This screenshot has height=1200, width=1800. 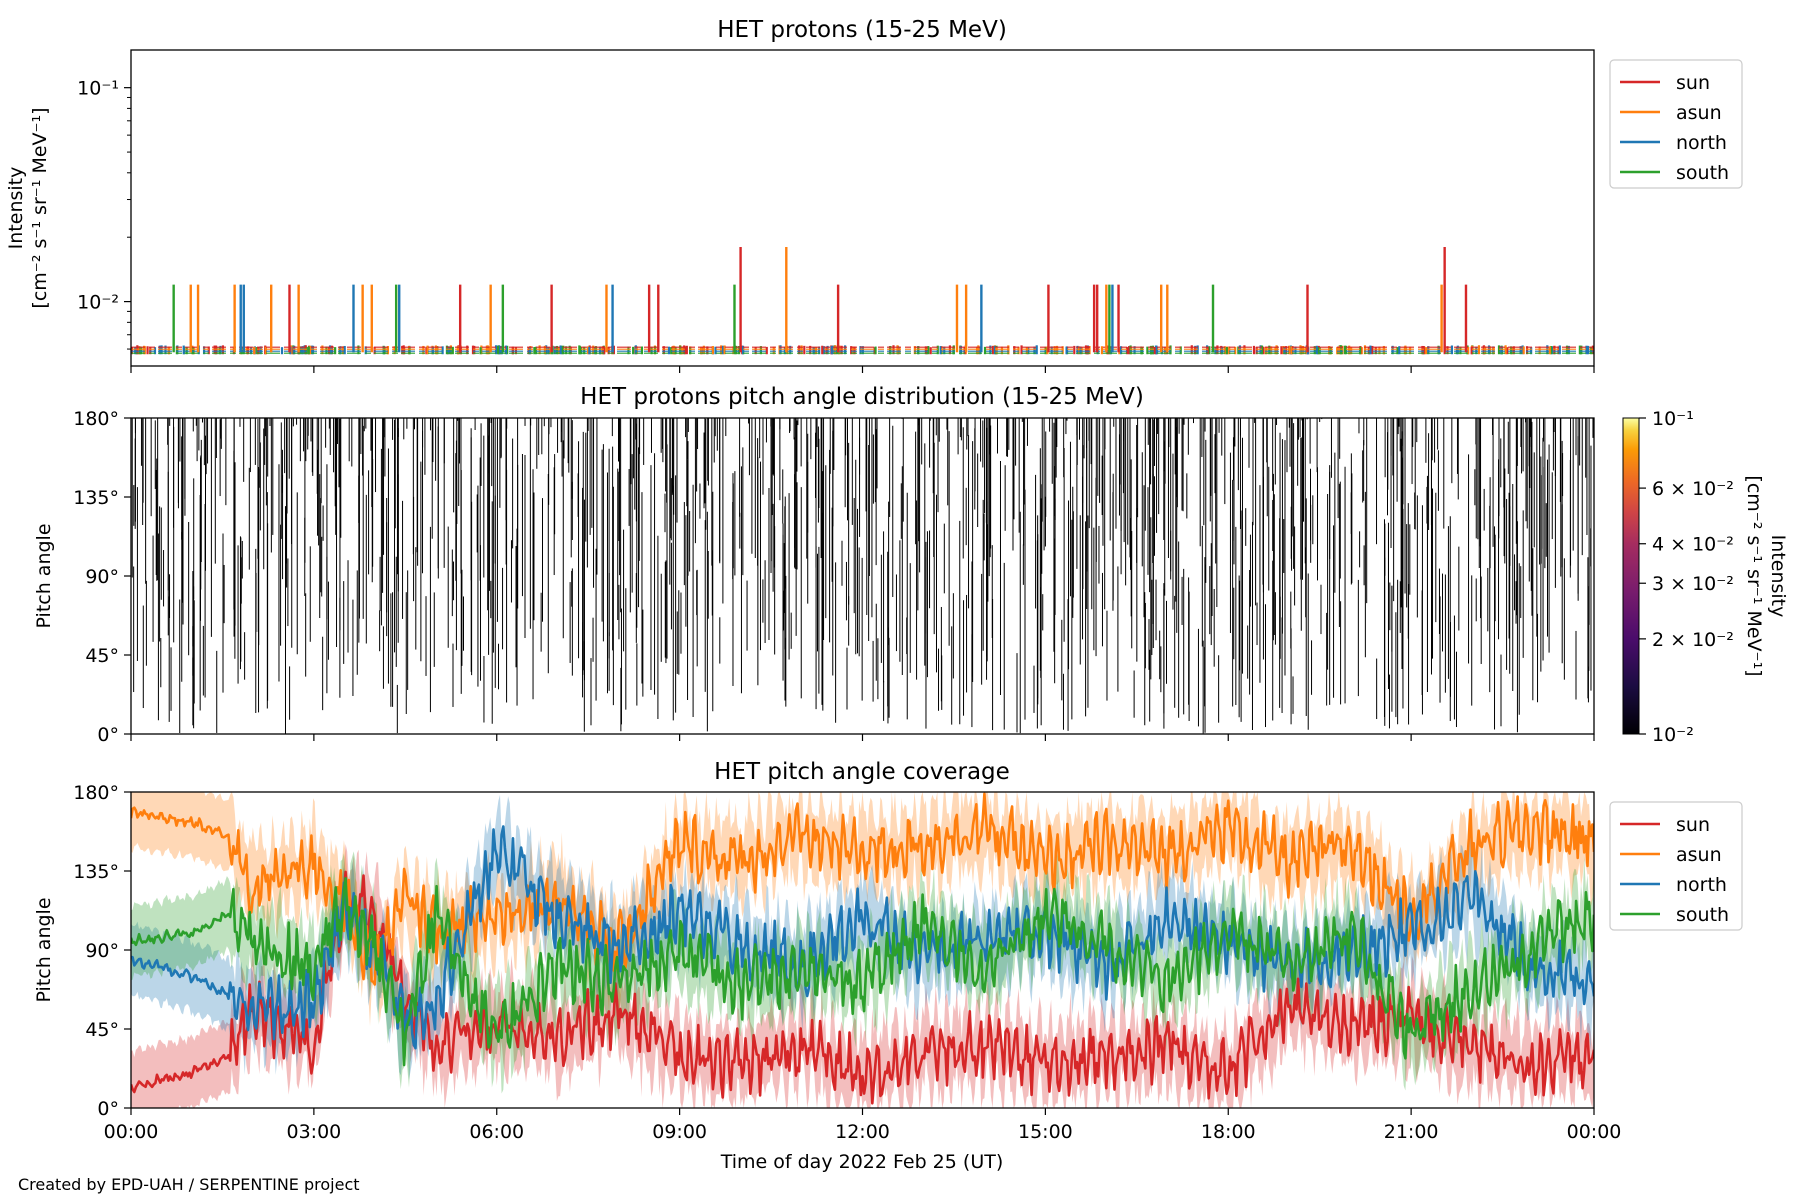 I want to click on colorbar-tick-label: 6 × 10⁻², so click(x=1693, y=489).